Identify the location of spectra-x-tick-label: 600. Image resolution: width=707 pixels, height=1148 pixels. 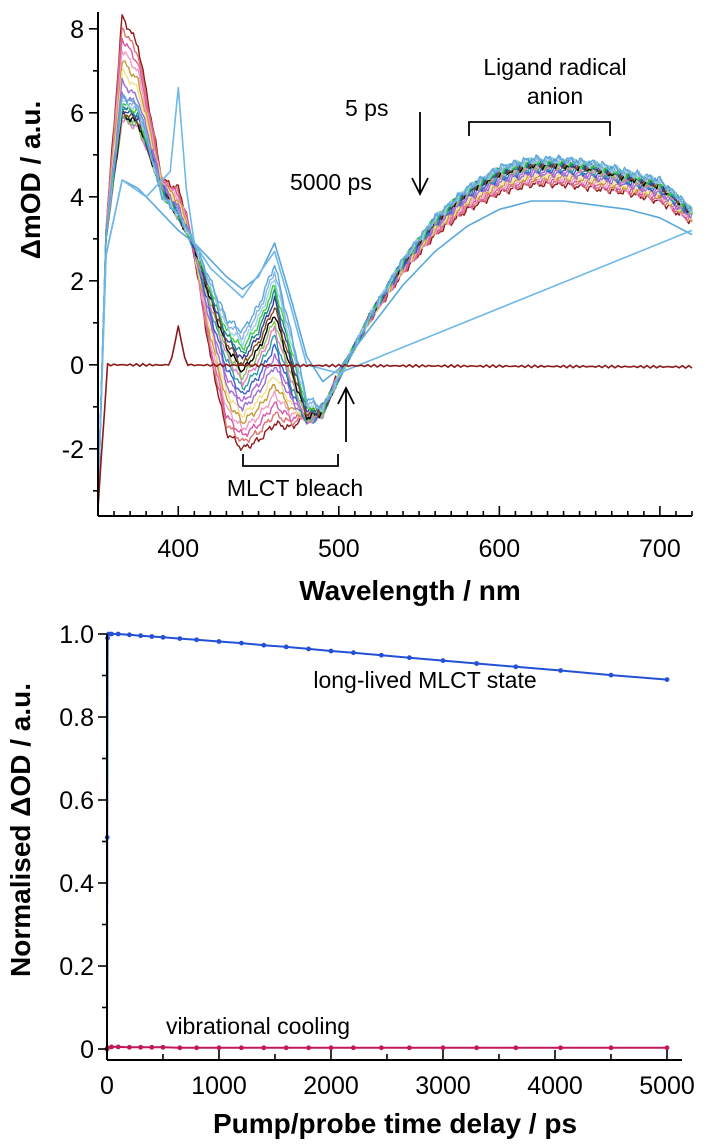
(499, 549).